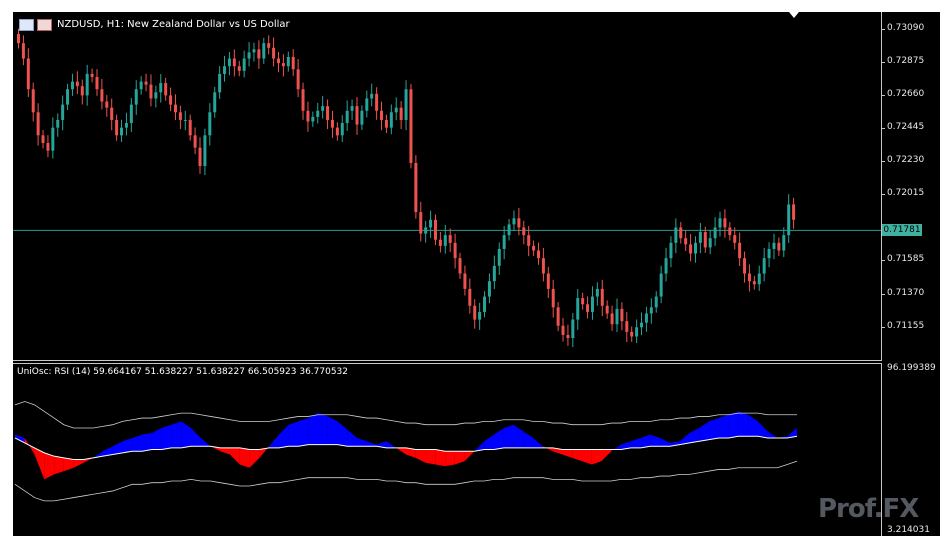  I want to click on price-axis-tick: 0.71585, so click(906, 259).